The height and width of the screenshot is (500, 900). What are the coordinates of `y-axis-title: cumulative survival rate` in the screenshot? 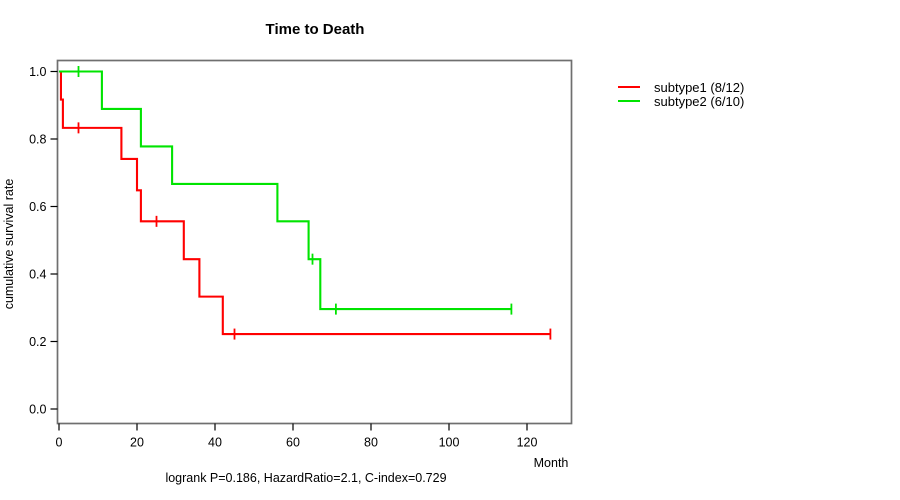 It's located at (9, 244).